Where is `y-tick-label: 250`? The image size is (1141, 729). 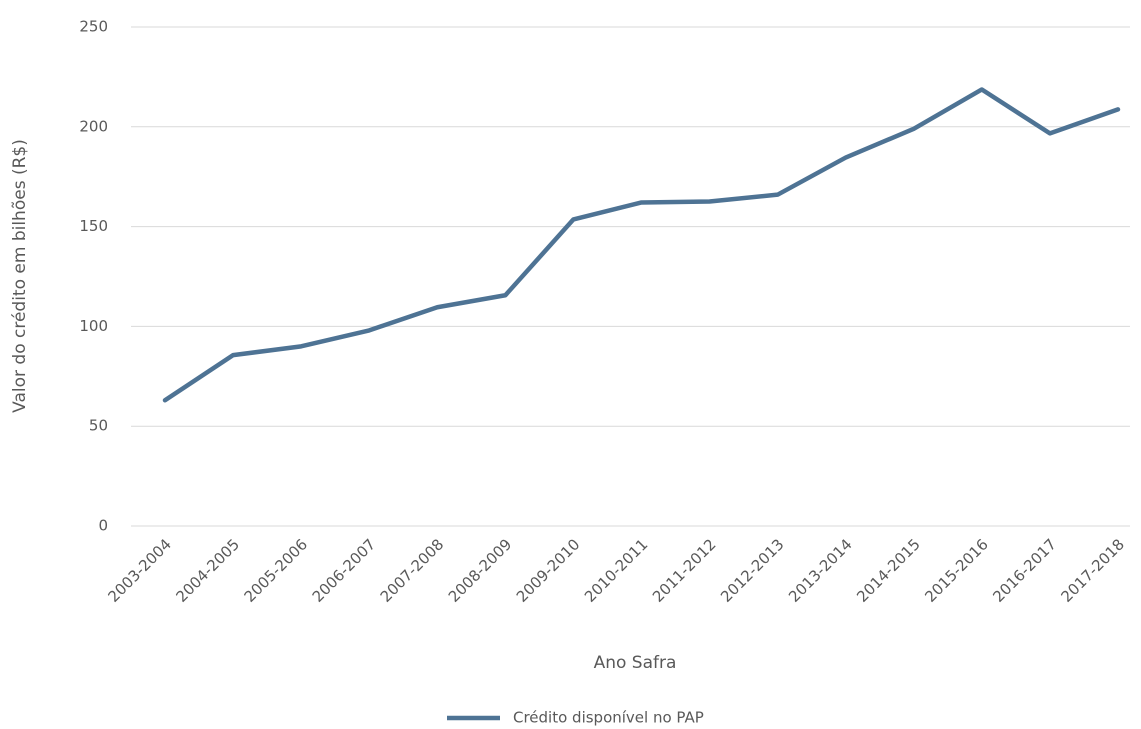
y-tick-label: 250 is located at coordinates (93, 27).